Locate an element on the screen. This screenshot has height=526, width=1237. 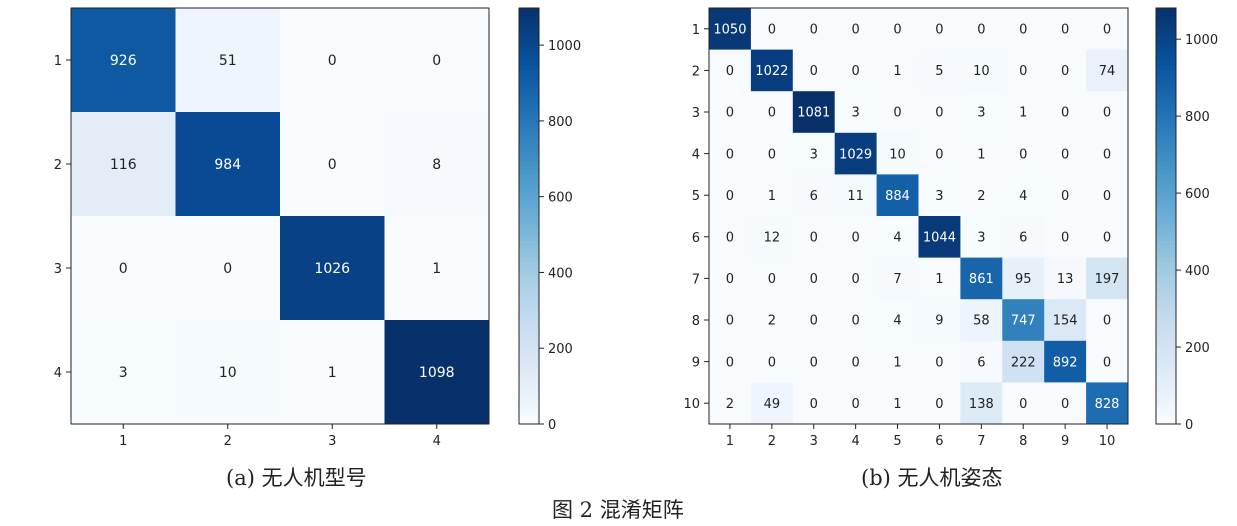
figure-caption: 图 2 混淆矩阵 is located at coordinates (618, 510).